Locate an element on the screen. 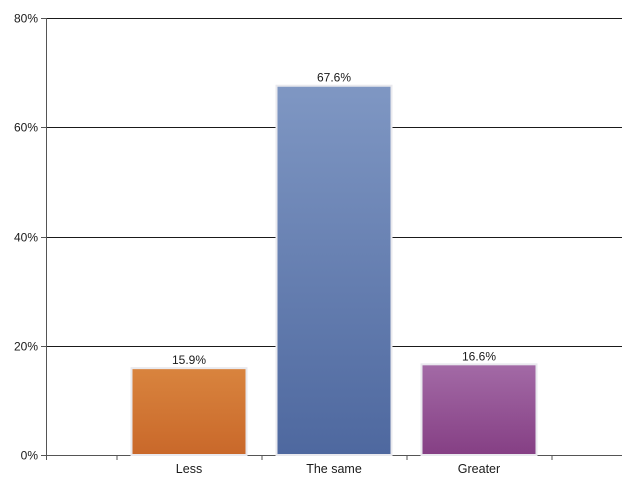 Image resolution: width=636 pixels, height=482 pixels. x-tick-label: Less is located at coordinates (189, 469).